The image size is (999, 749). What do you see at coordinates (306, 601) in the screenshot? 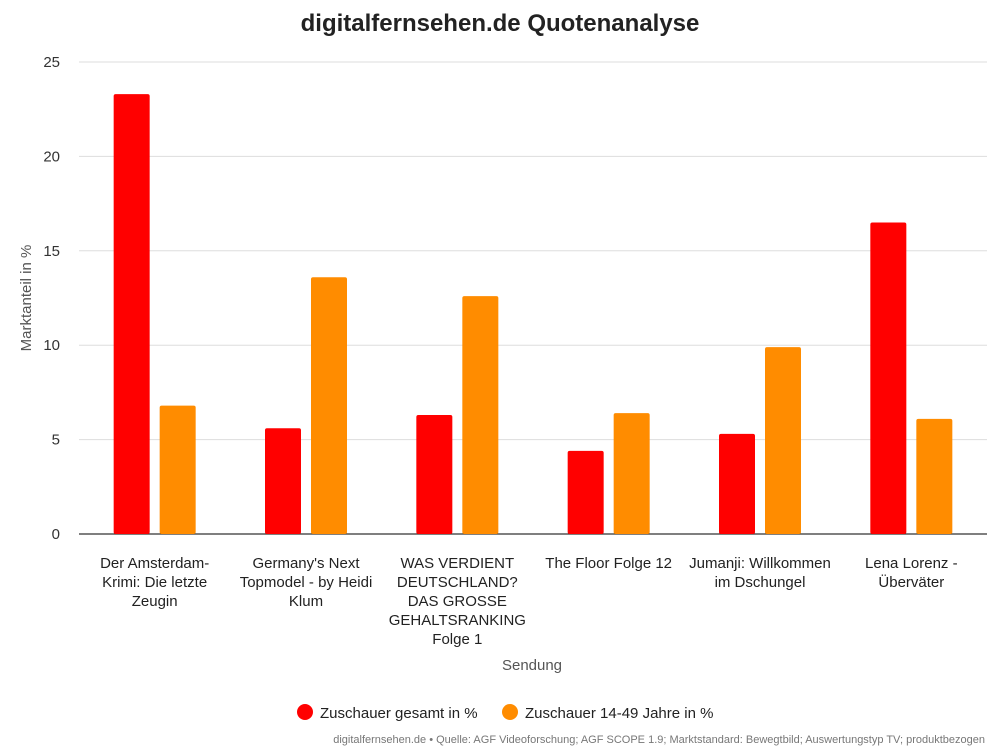
I see `x-category-label-line: Klum` at bounding box center [306, 601].